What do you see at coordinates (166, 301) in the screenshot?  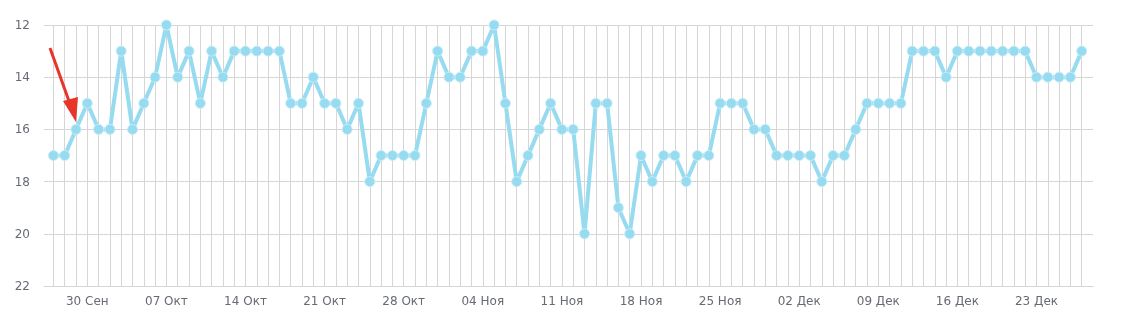 I see `x-tick-label: 07 Окт` at bounding box center [166, 301].